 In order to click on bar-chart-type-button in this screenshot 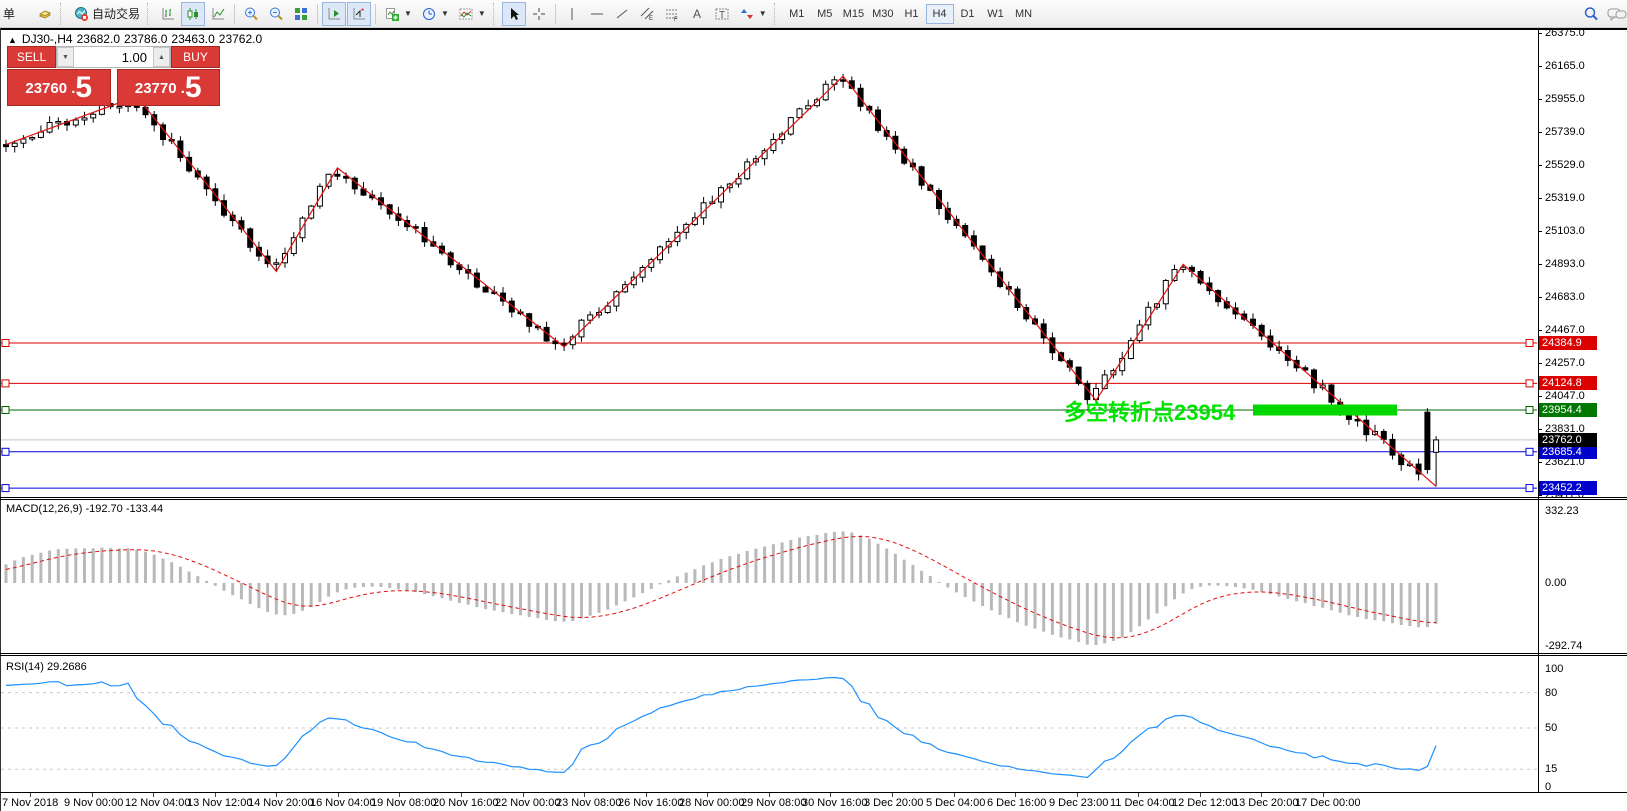, I will do `click(168, 14)`.